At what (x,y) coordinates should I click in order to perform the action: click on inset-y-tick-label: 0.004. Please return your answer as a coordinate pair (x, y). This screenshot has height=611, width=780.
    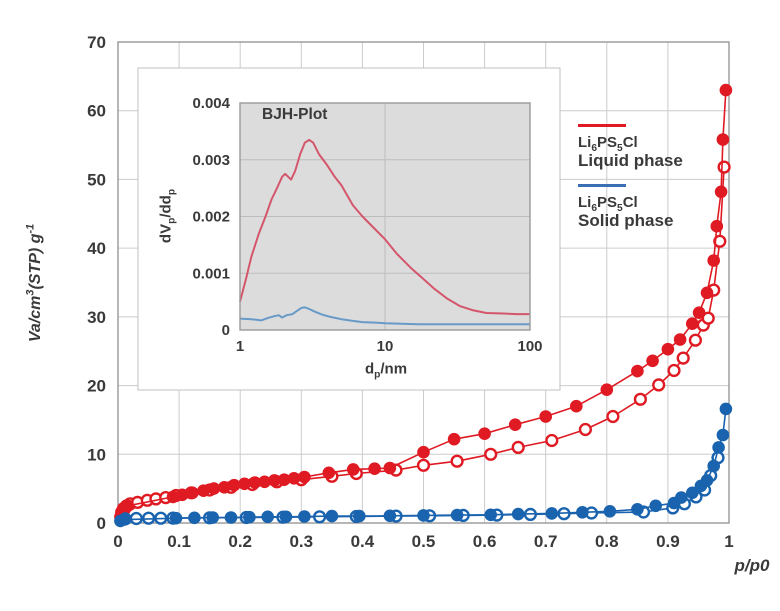
    Looking at the image, I should click on (211, 103).